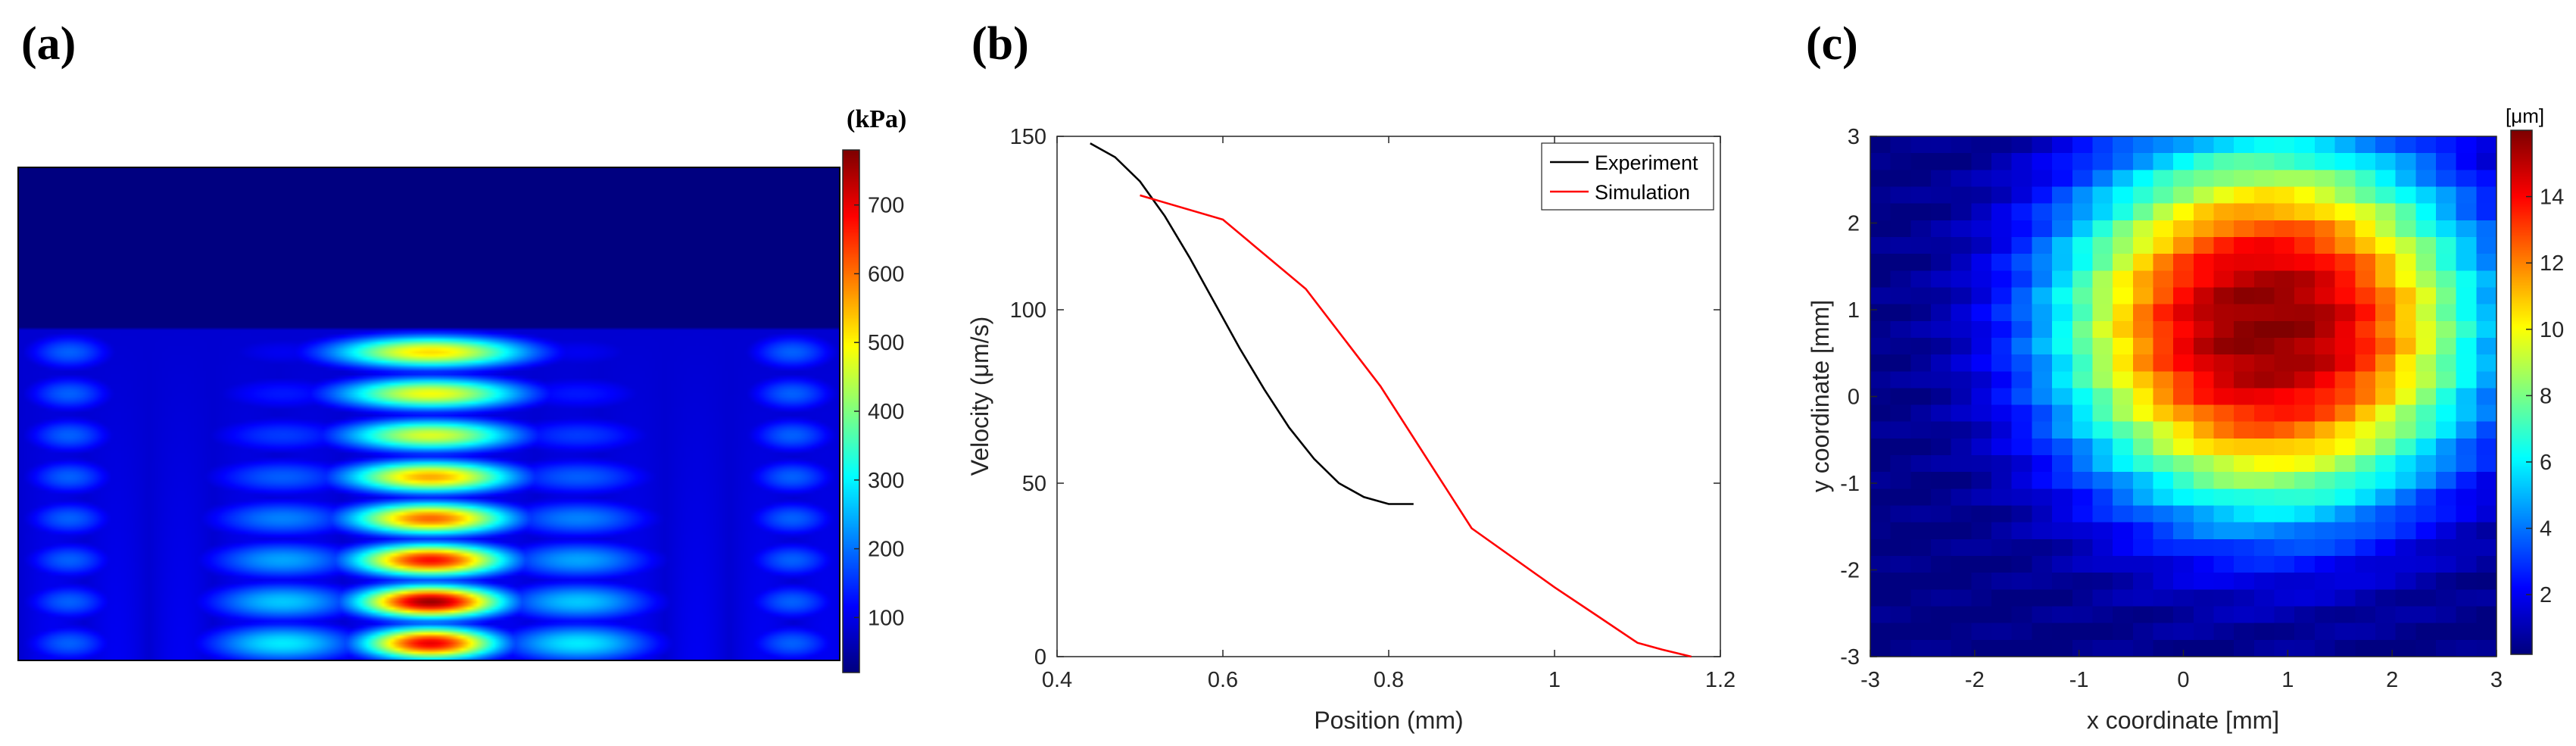  What do you see at coordinates (1642, 192) in the screenshot?
I see `legend-simulation-label: Simulation` at bounding box center [1642, 192].